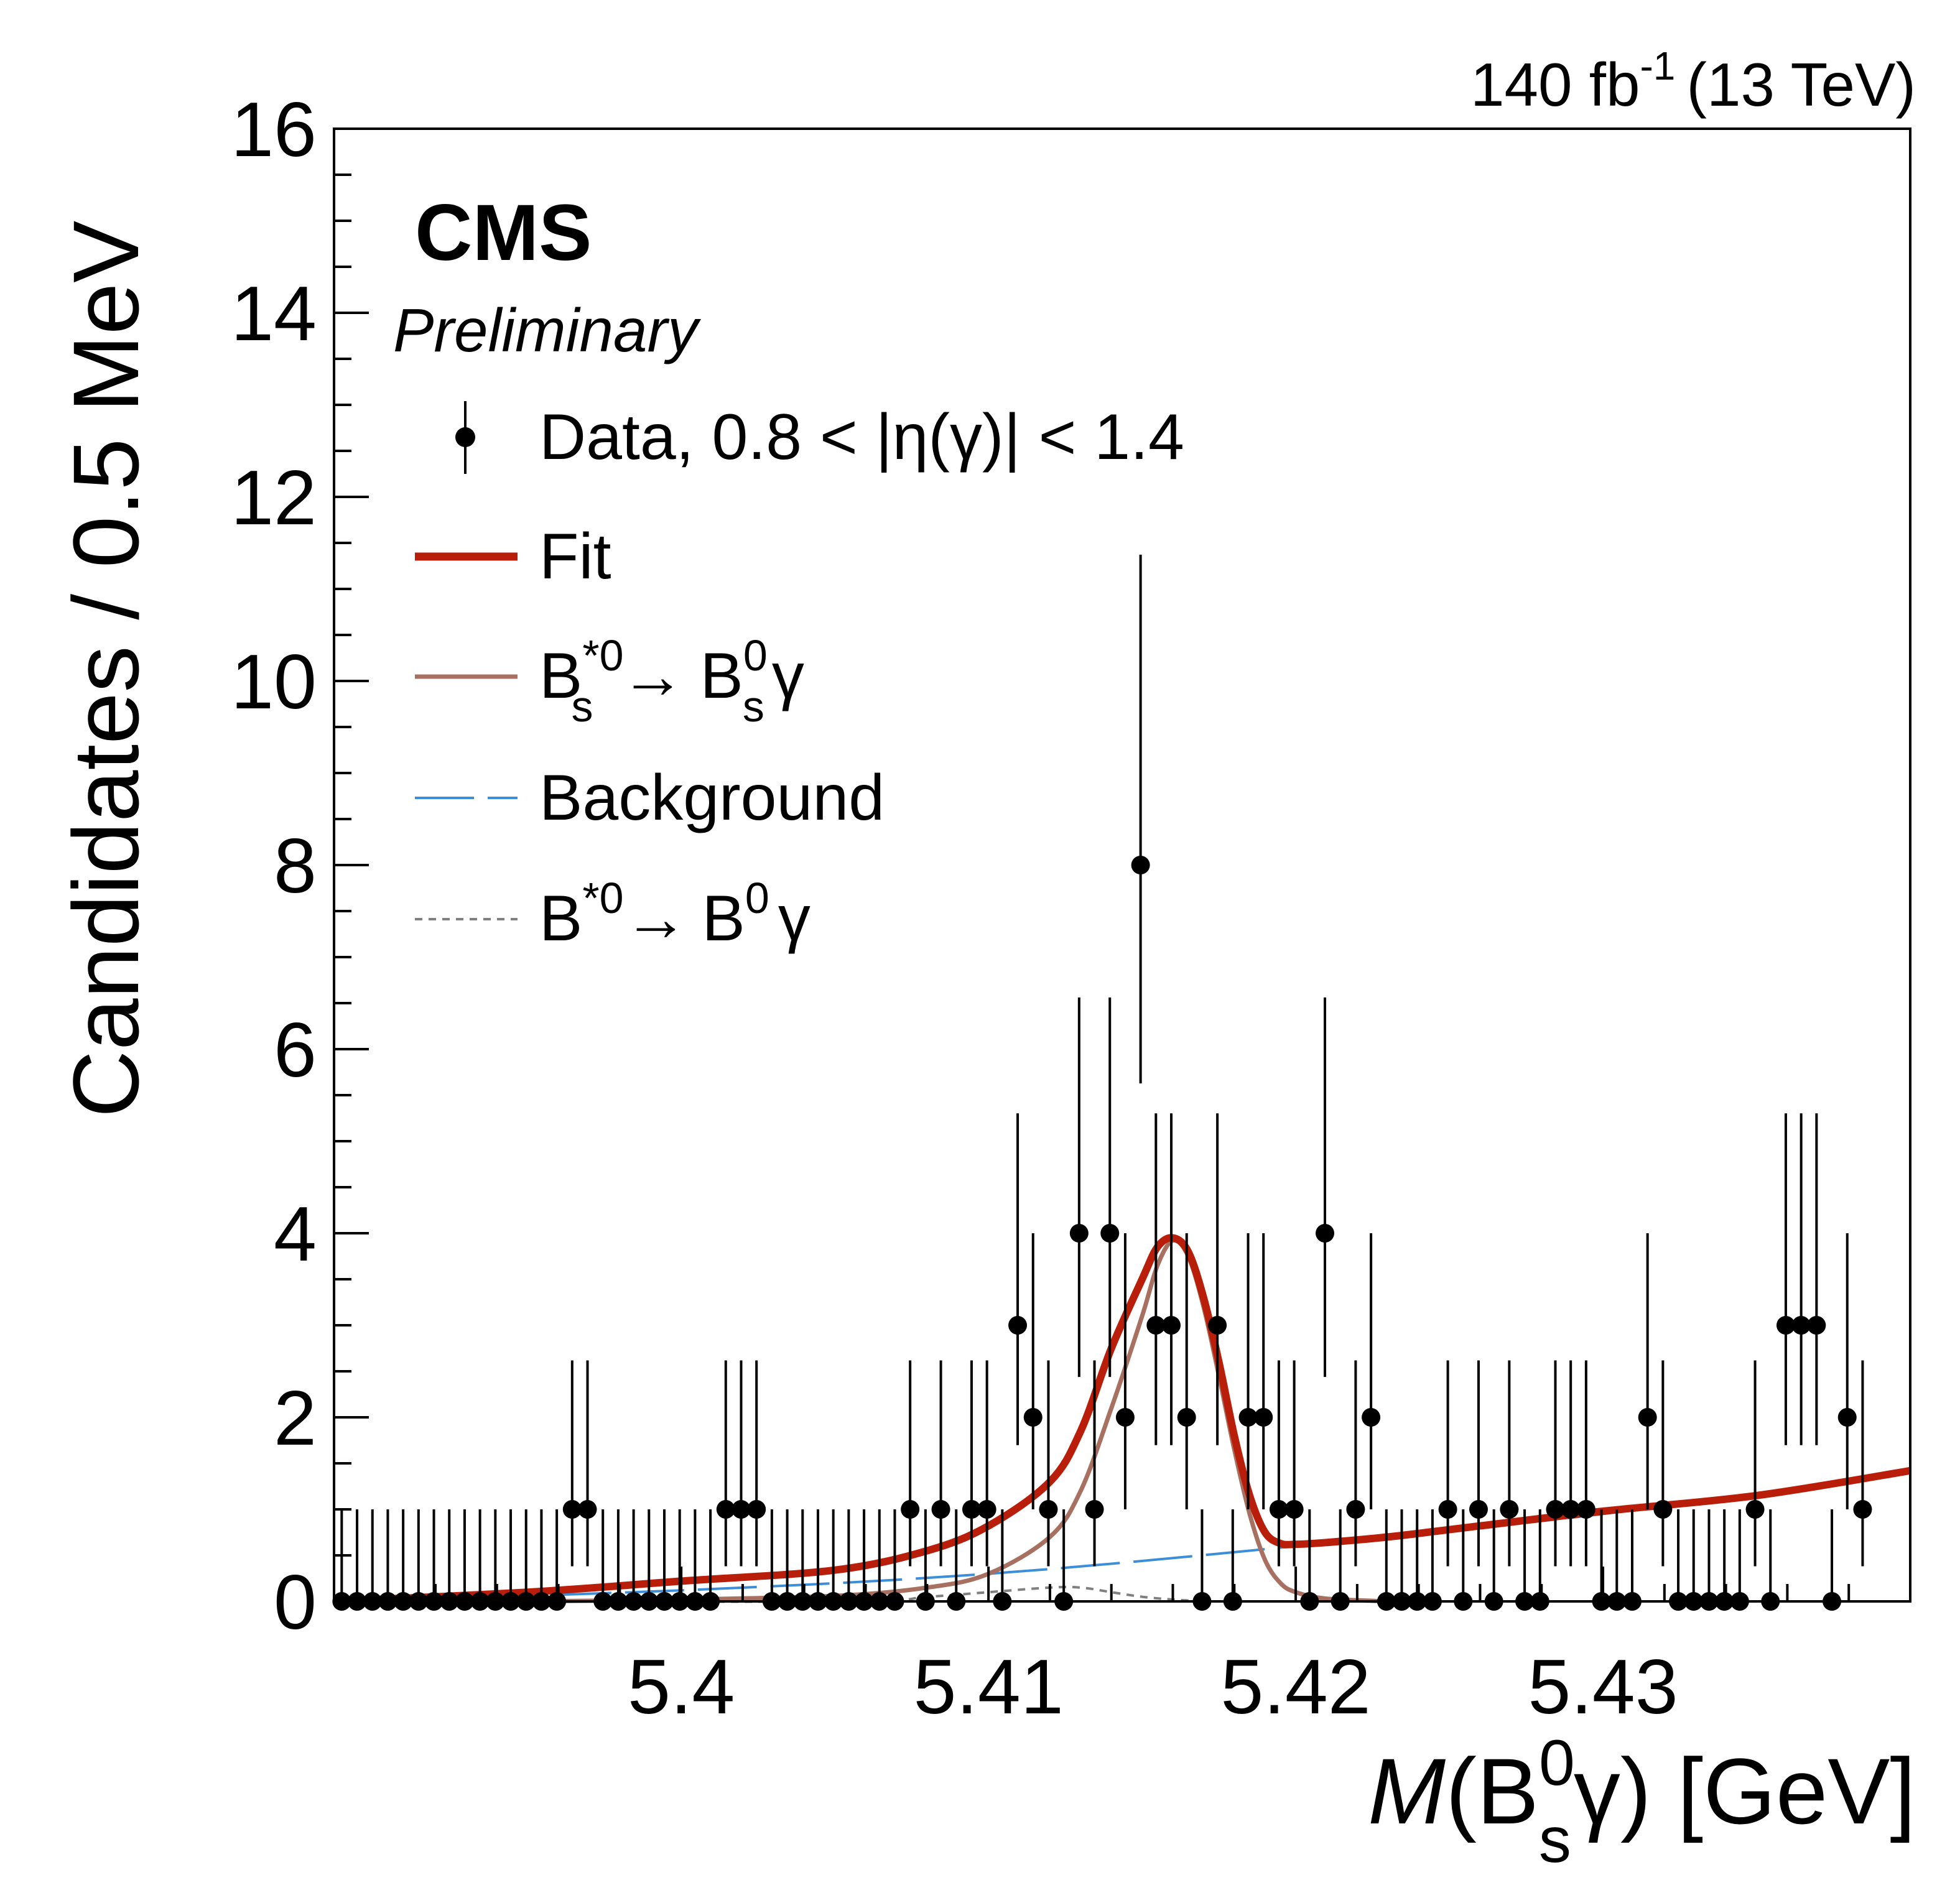  What do you see at coordinates (674, 914) in the screenshot?
I see `legend-reflection-label: B*0→ B0 γ` at bounding box center [674, 914].